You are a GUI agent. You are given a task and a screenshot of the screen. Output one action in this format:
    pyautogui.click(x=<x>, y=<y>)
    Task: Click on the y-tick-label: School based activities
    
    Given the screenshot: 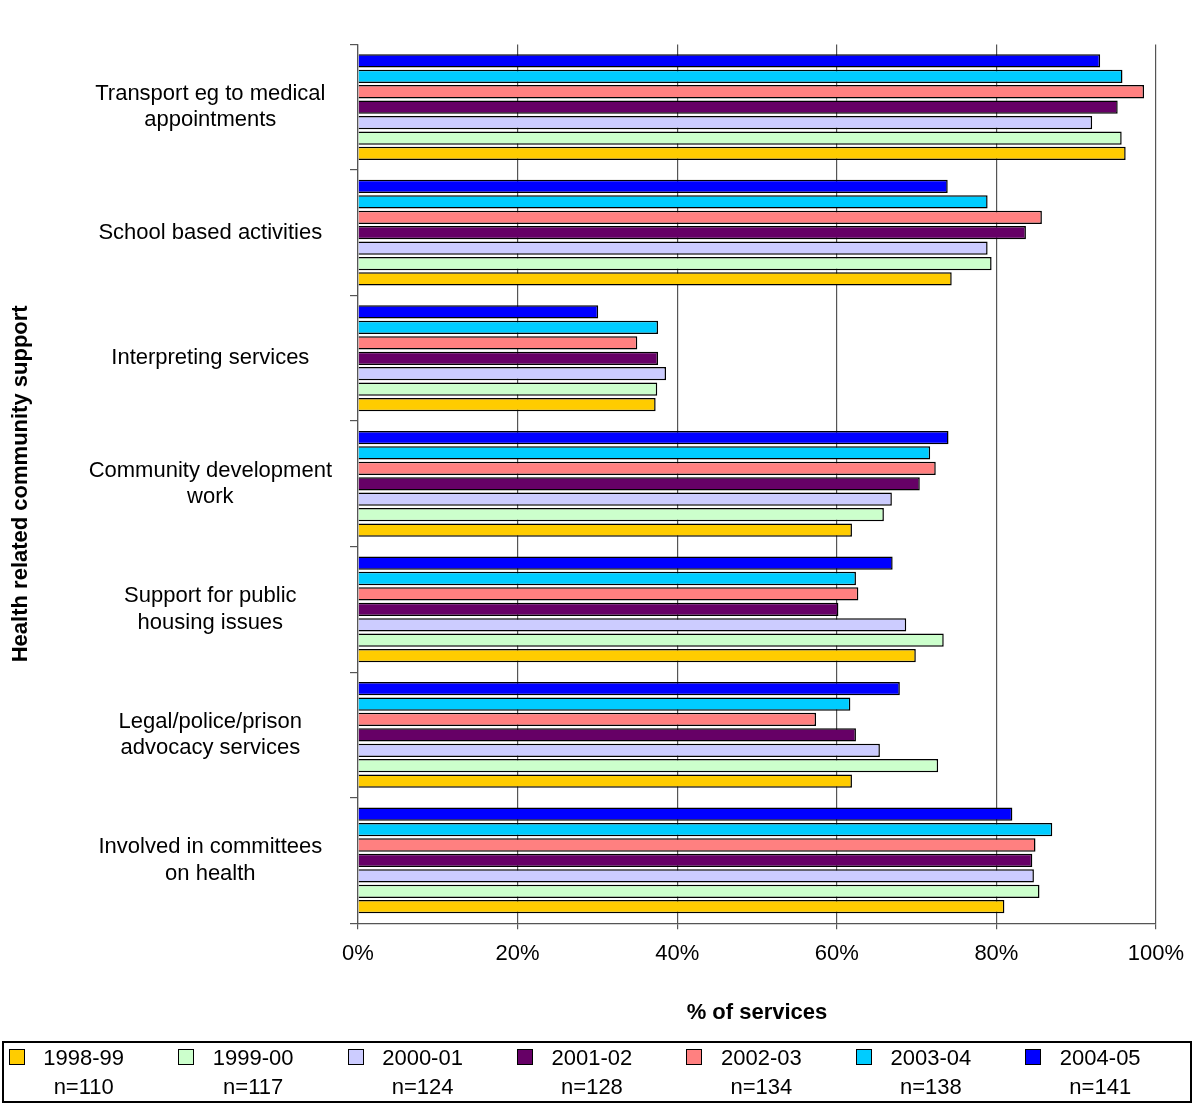 What is the action you would take?
    pyautogui.click(x=210, y=231)
    